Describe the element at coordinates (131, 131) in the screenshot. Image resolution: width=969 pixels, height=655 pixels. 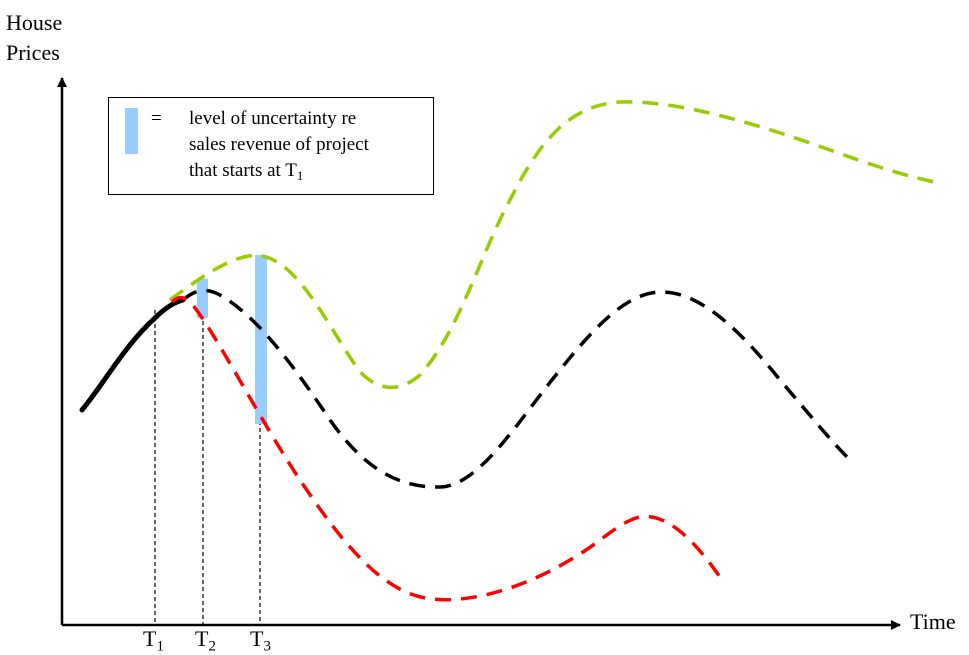
I see `uncertainty-swatch` at that location.